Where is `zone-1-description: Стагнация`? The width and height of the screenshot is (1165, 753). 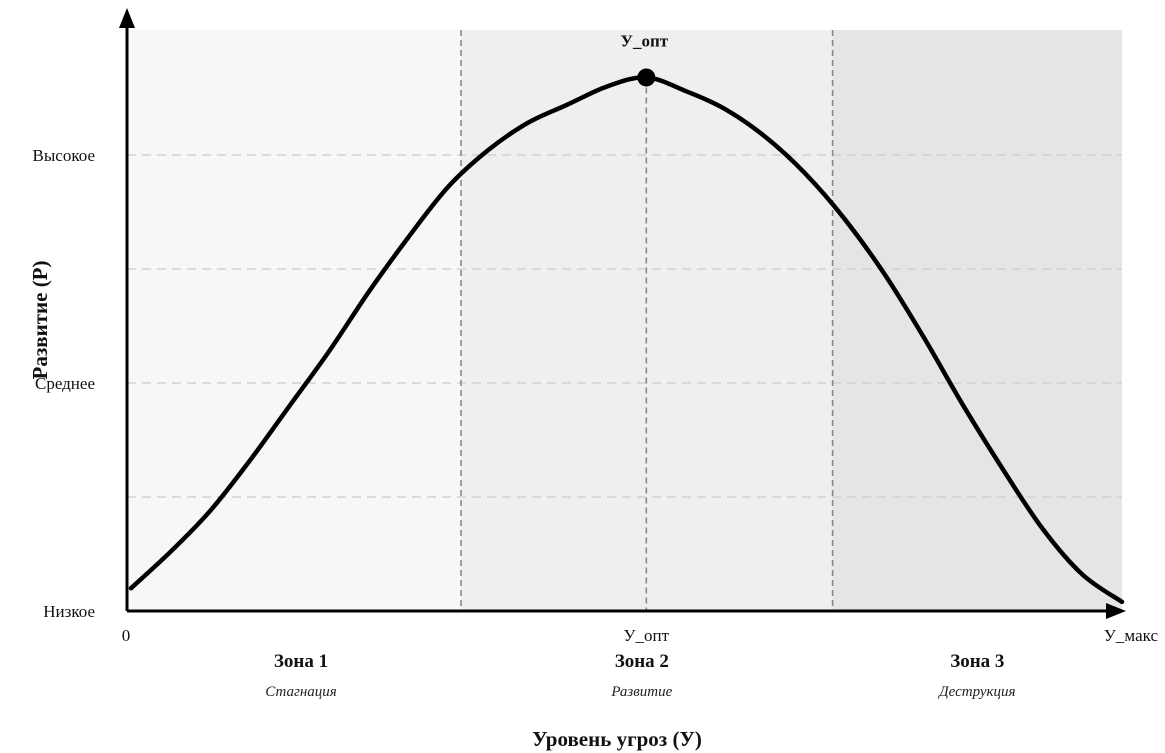 zone-1-description: Стагнация is located at coordinates (301, 692).